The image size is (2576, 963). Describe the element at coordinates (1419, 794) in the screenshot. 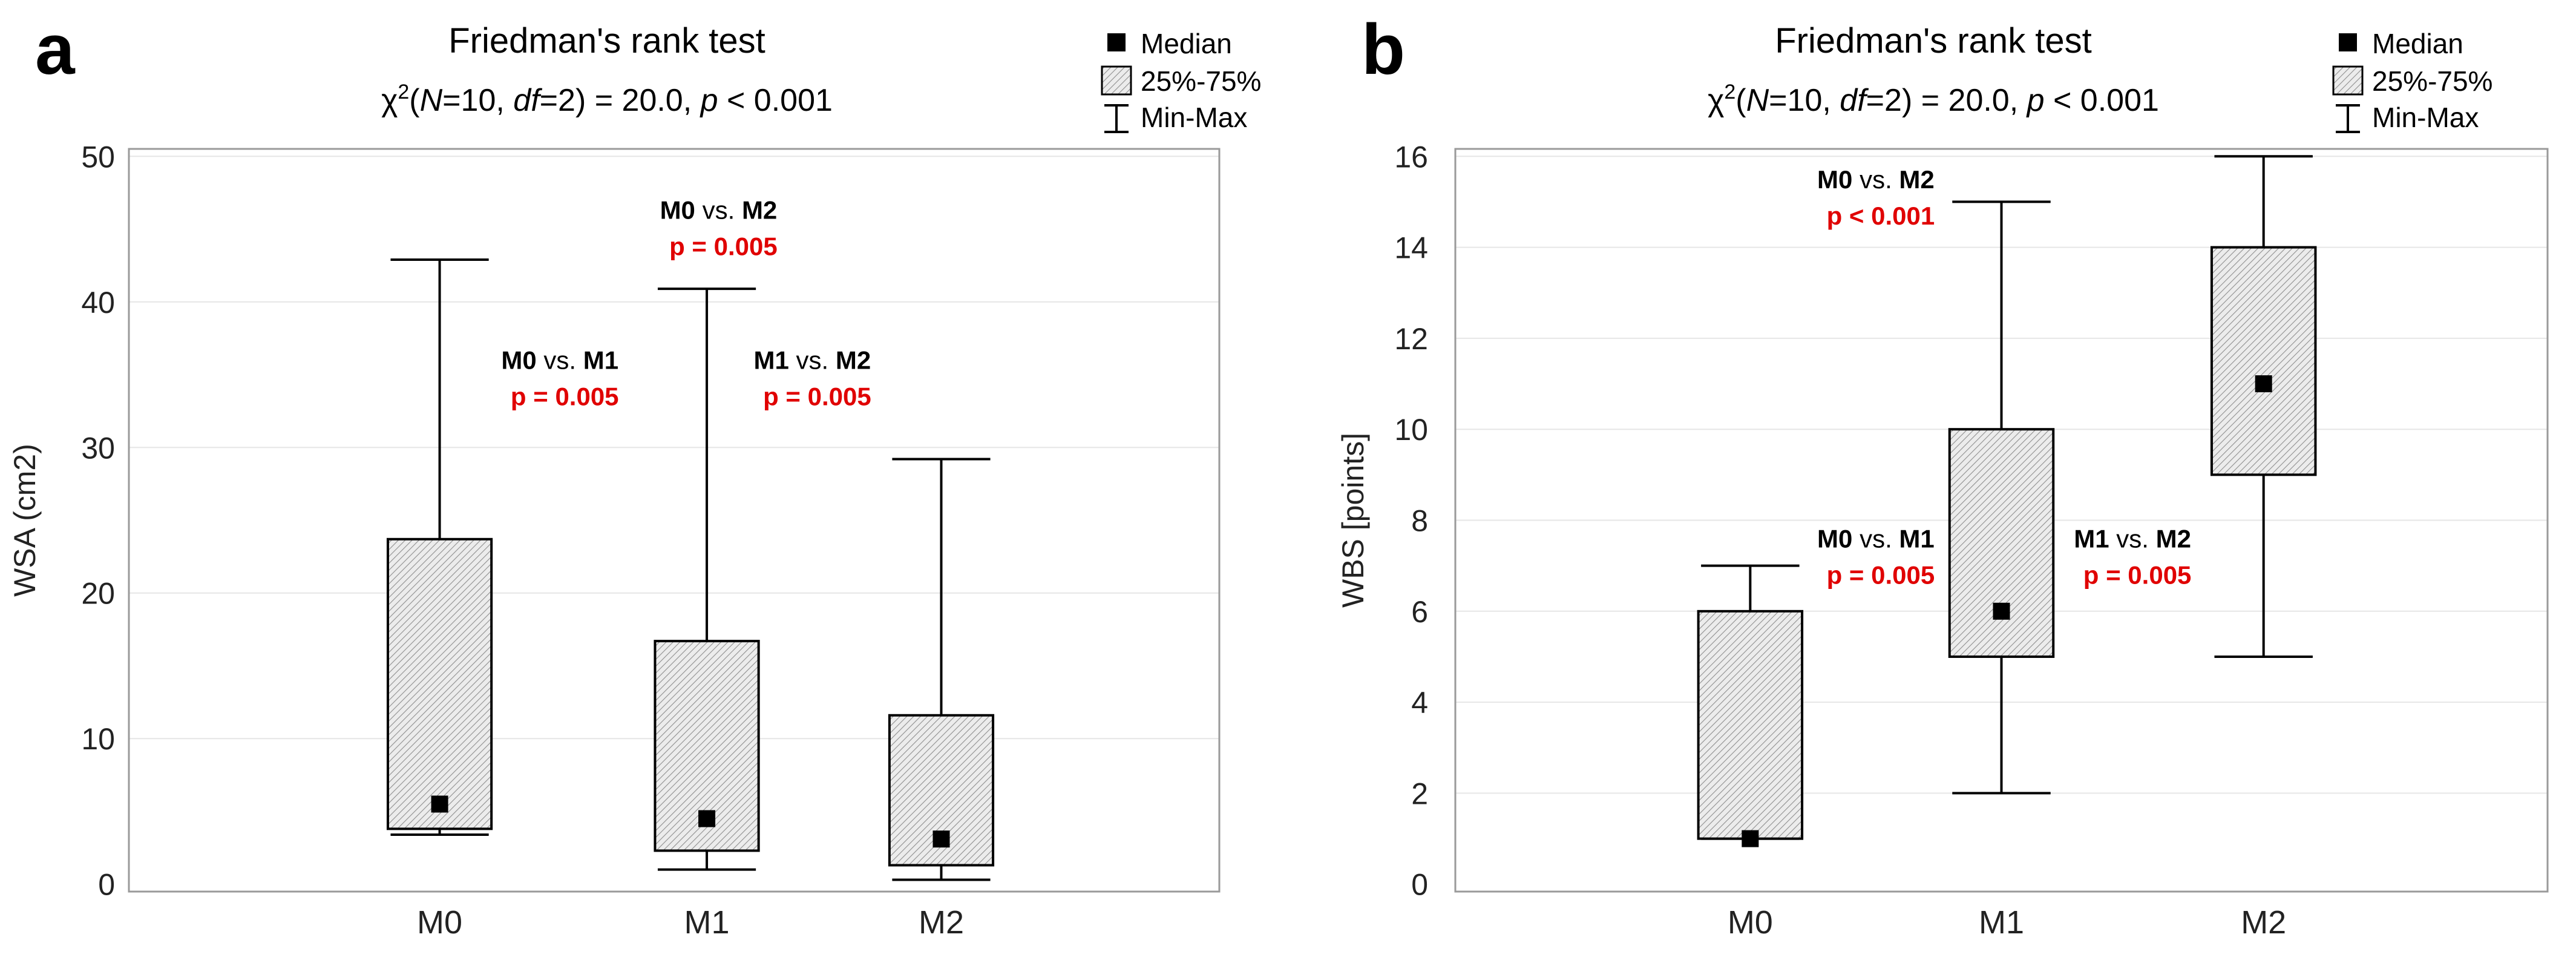

I see `y-tick-label: 2` at that location.